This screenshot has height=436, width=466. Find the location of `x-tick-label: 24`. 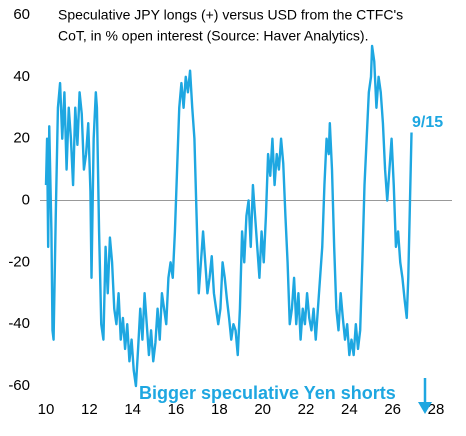

x-tick-label: 24 is located at coordinates (349, 409).